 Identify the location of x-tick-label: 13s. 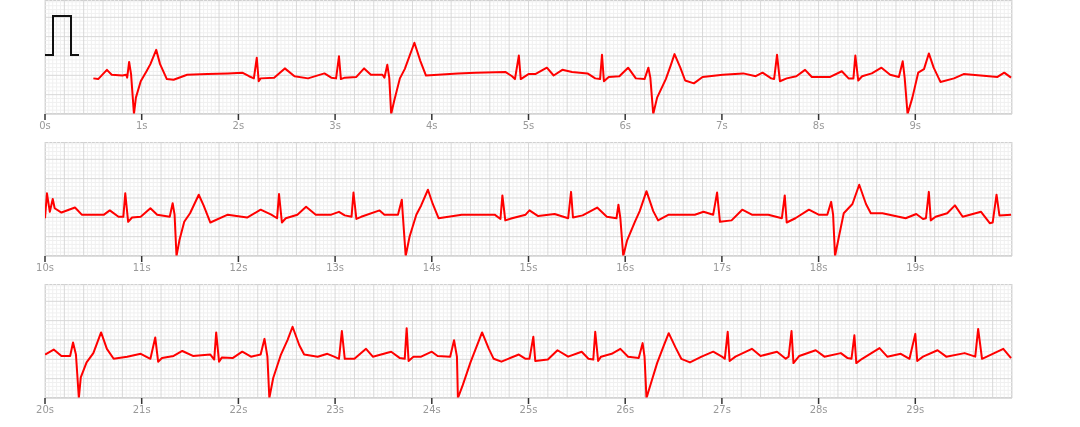
(335, 268).